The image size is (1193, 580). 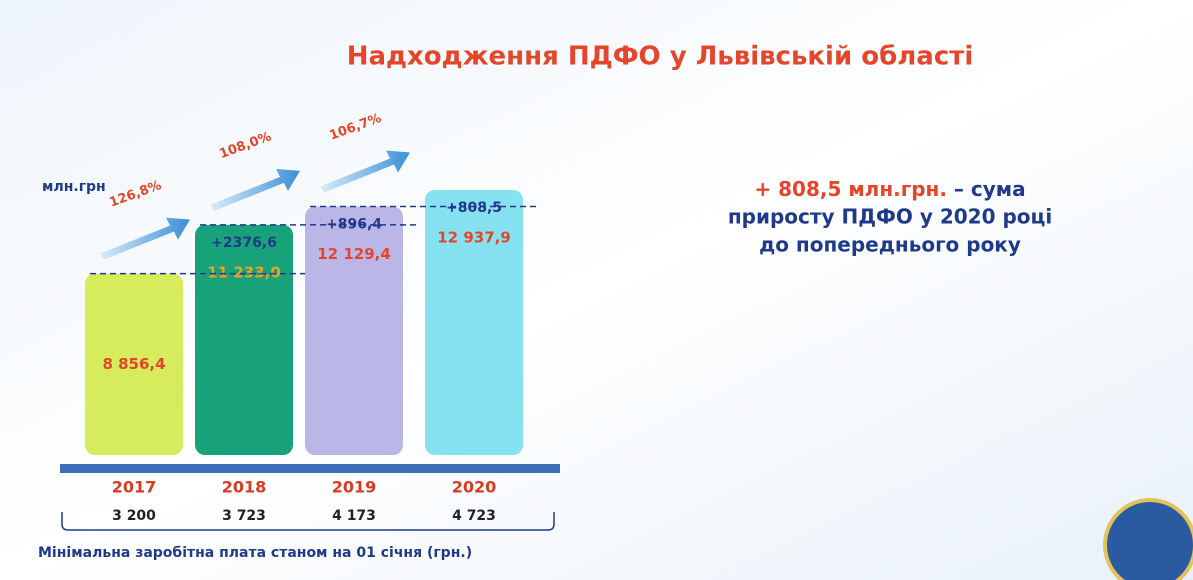 I want to click on increase-label: +2376,6, so click(x=244, y=243).